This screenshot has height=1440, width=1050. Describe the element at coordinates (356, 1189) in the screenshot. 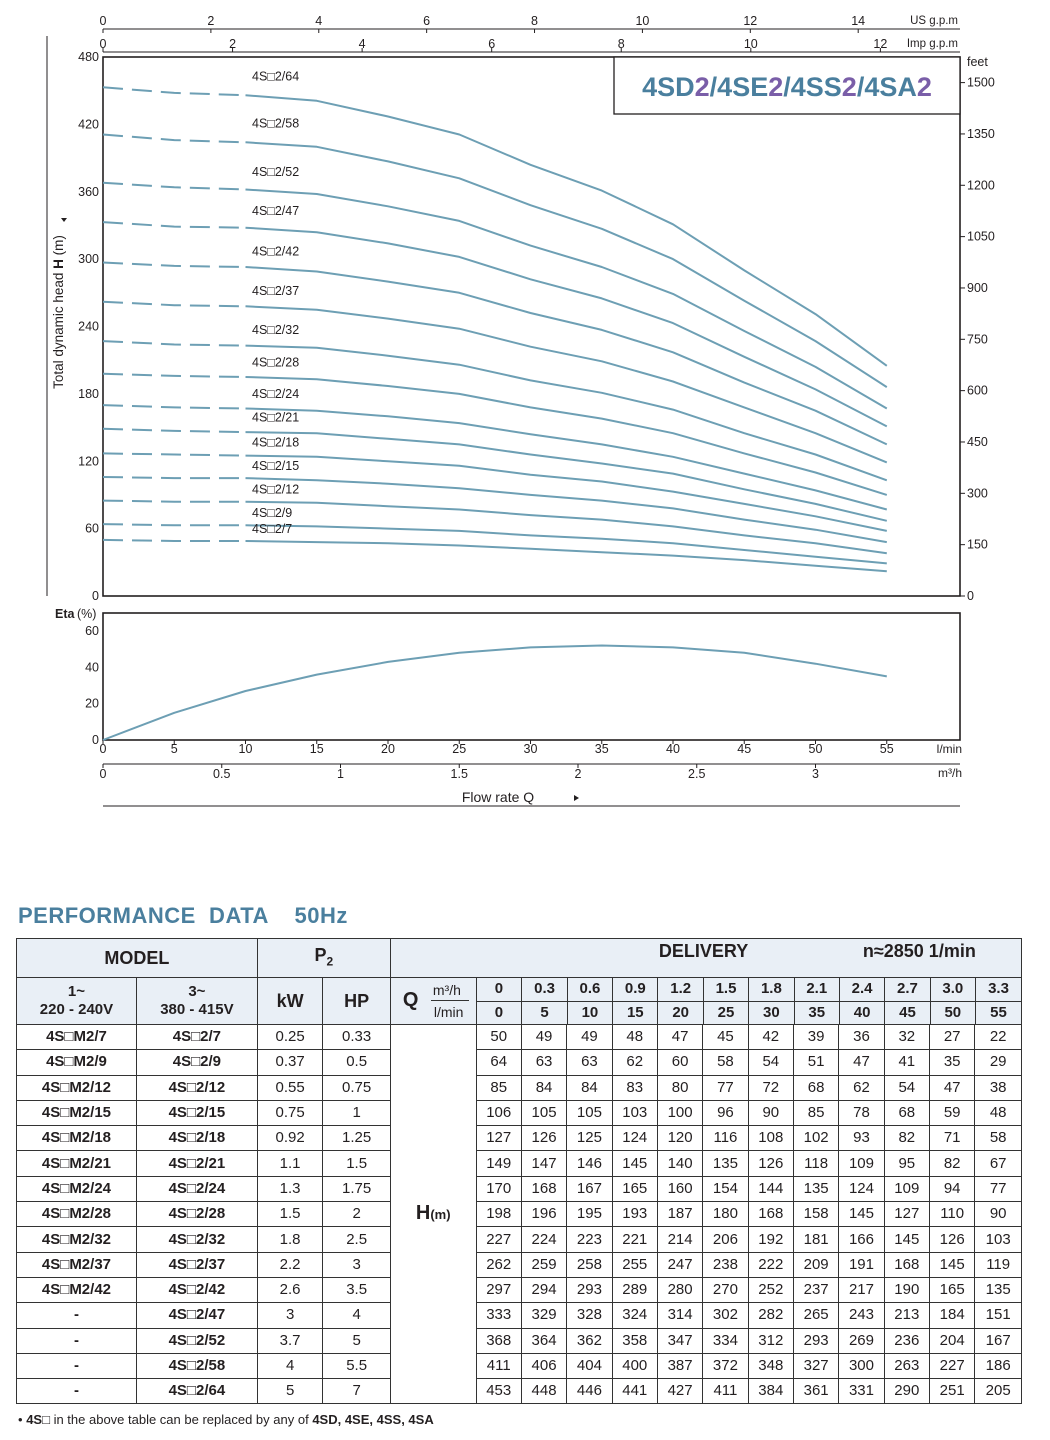

I see `power-hp: 1.75` at that location.